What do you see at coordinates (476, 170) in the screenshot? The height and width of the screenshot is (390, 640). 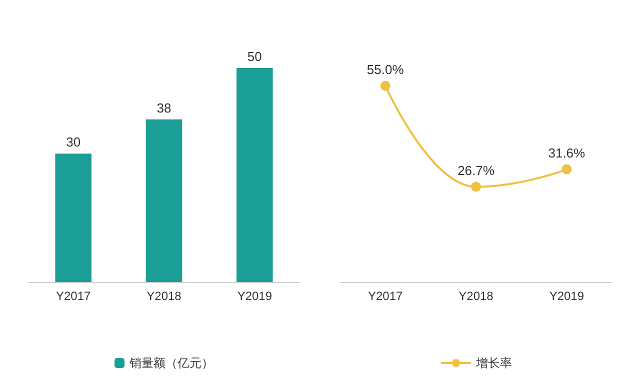 I see `data-label: 26.7%` at bounding box center [476, 170].